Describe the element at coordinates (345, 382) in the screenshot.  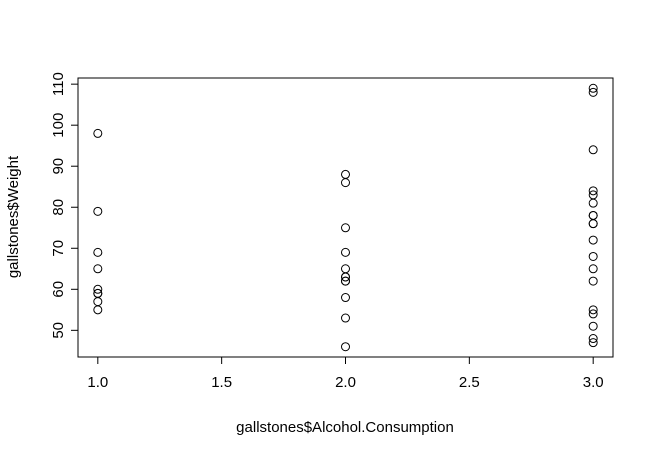
I see `x-tick-label: 2.0` at that location.